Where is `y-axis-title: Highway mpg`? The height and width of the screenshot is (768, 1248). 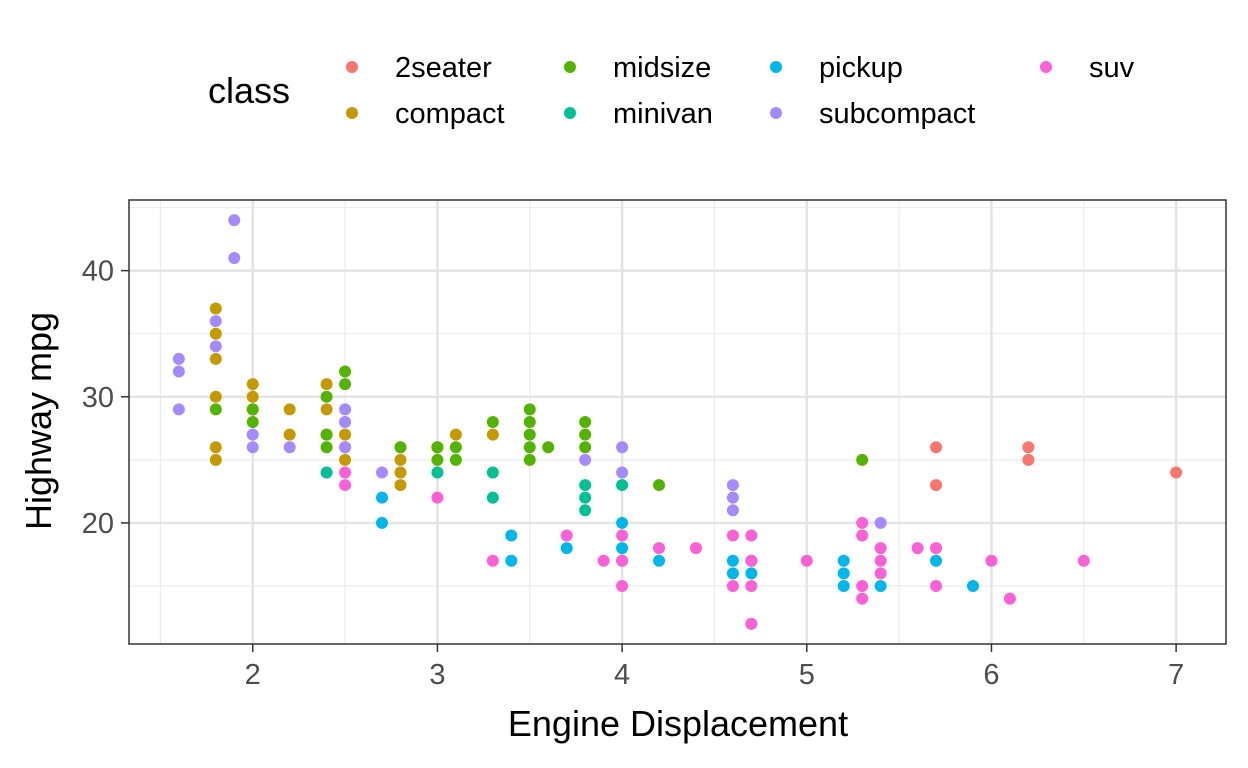 y-axis-title: Highway mpg is located at coordinates (38, 421).